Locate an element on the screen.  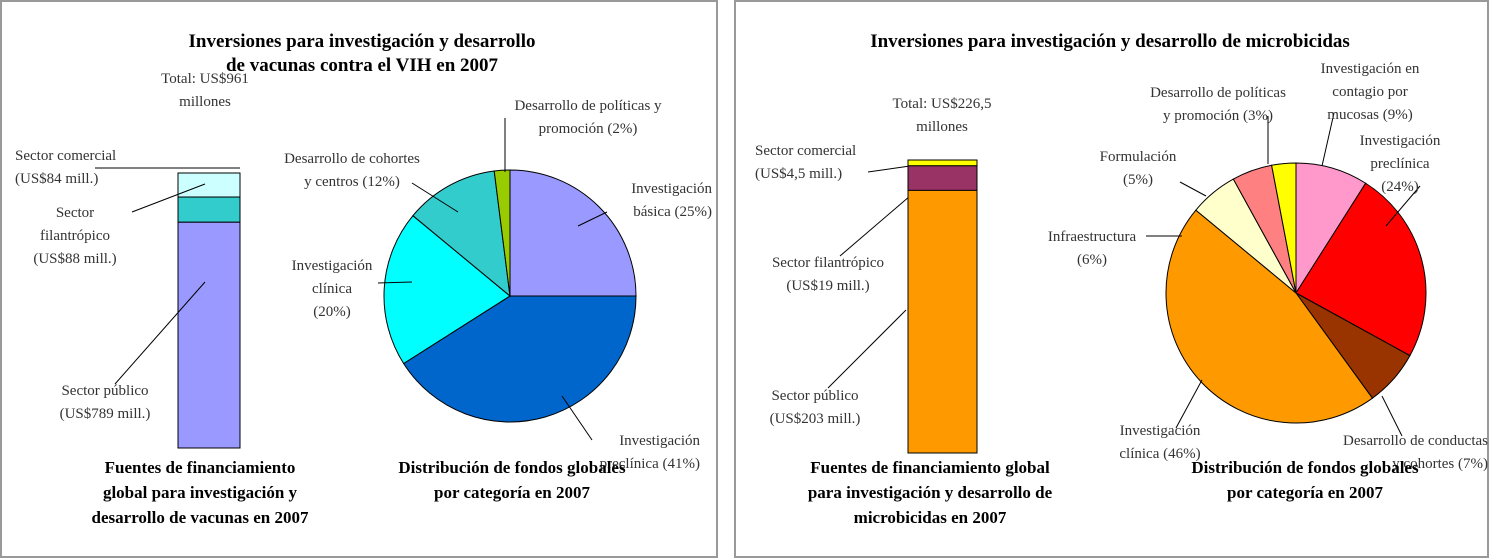
slice-label: Investigación preclínica (24%) is located at coordinates (1400, 164).